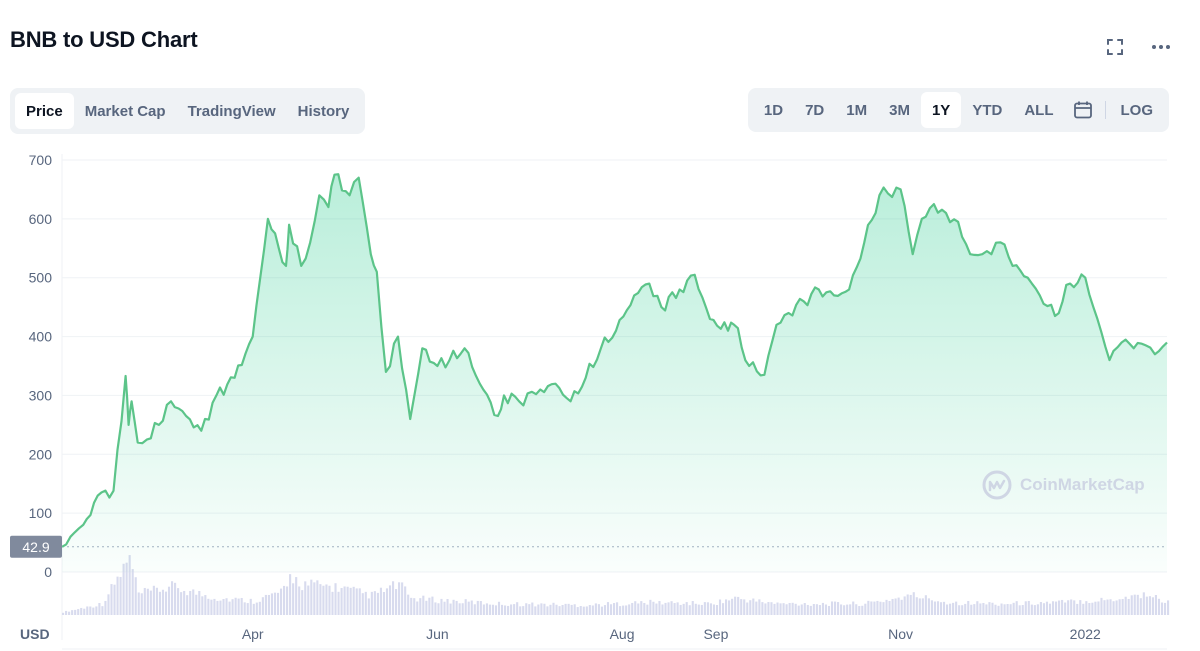  What do you see at coordinates (773, 110) in the screenshot?
I see `range-1d: 1D` at bounding box center [773, 110].